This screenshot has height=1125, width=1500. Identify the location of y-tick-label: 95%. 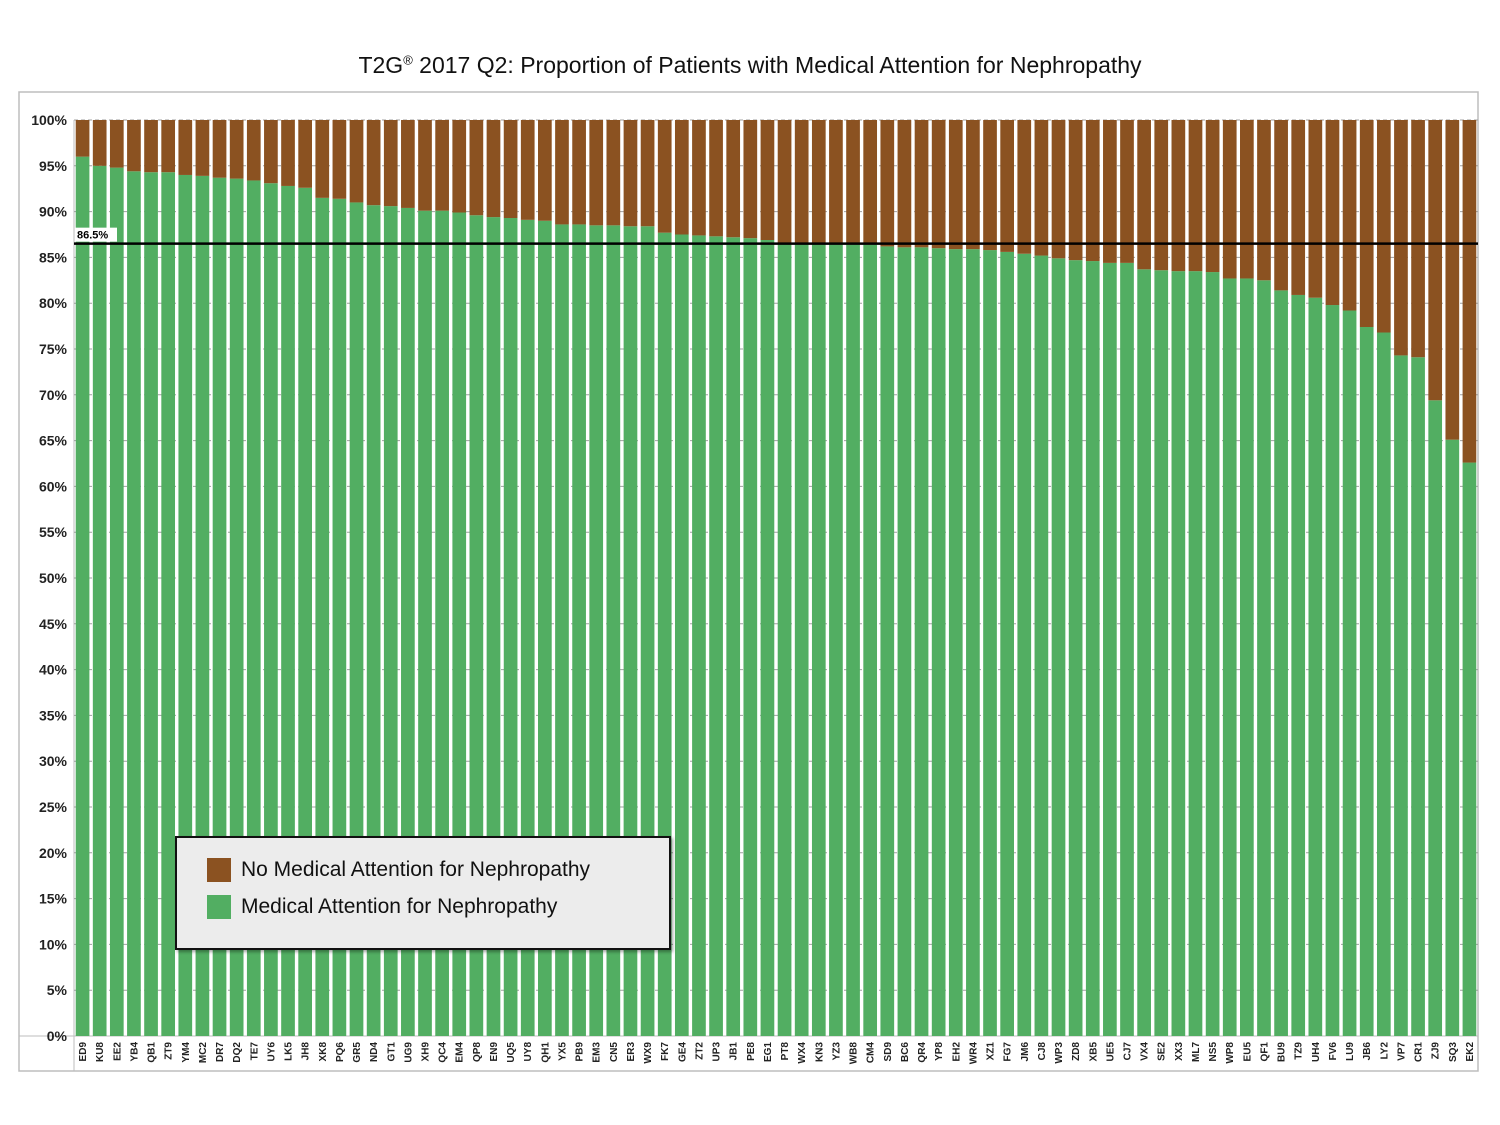
(53, 166).